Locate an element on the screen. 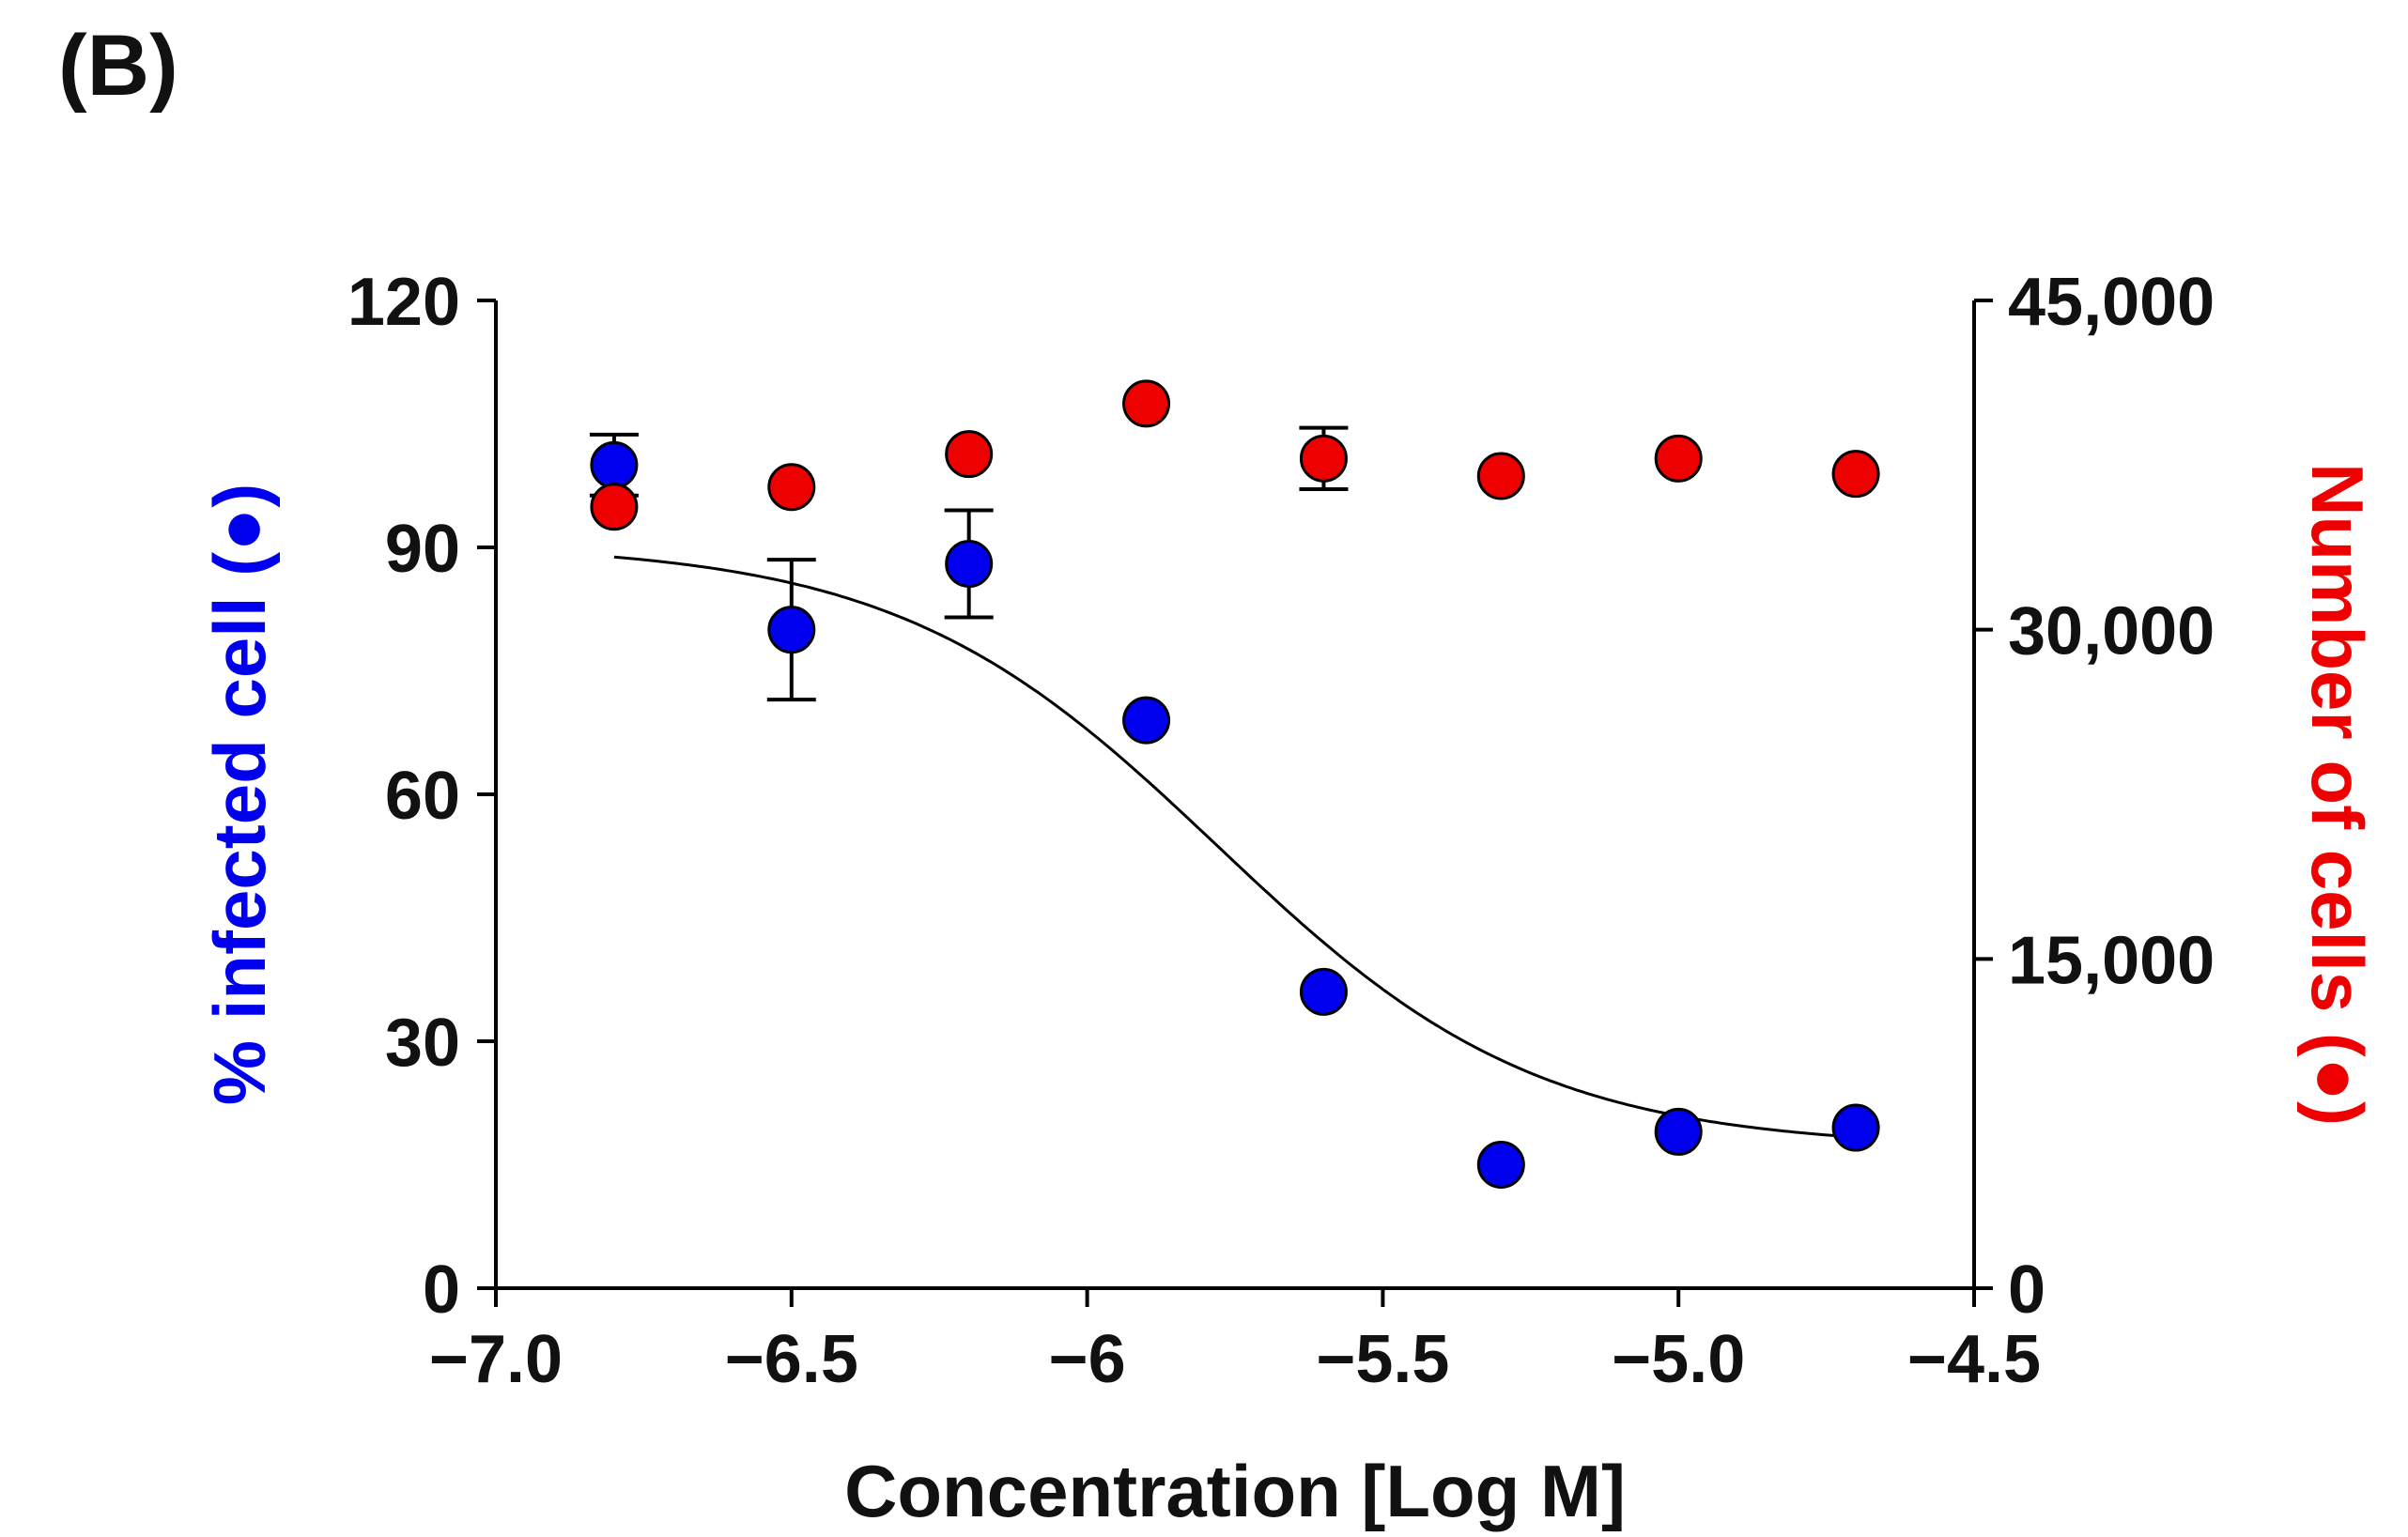  y-left-tick-label: 90 is located at coordinates (422, 549).